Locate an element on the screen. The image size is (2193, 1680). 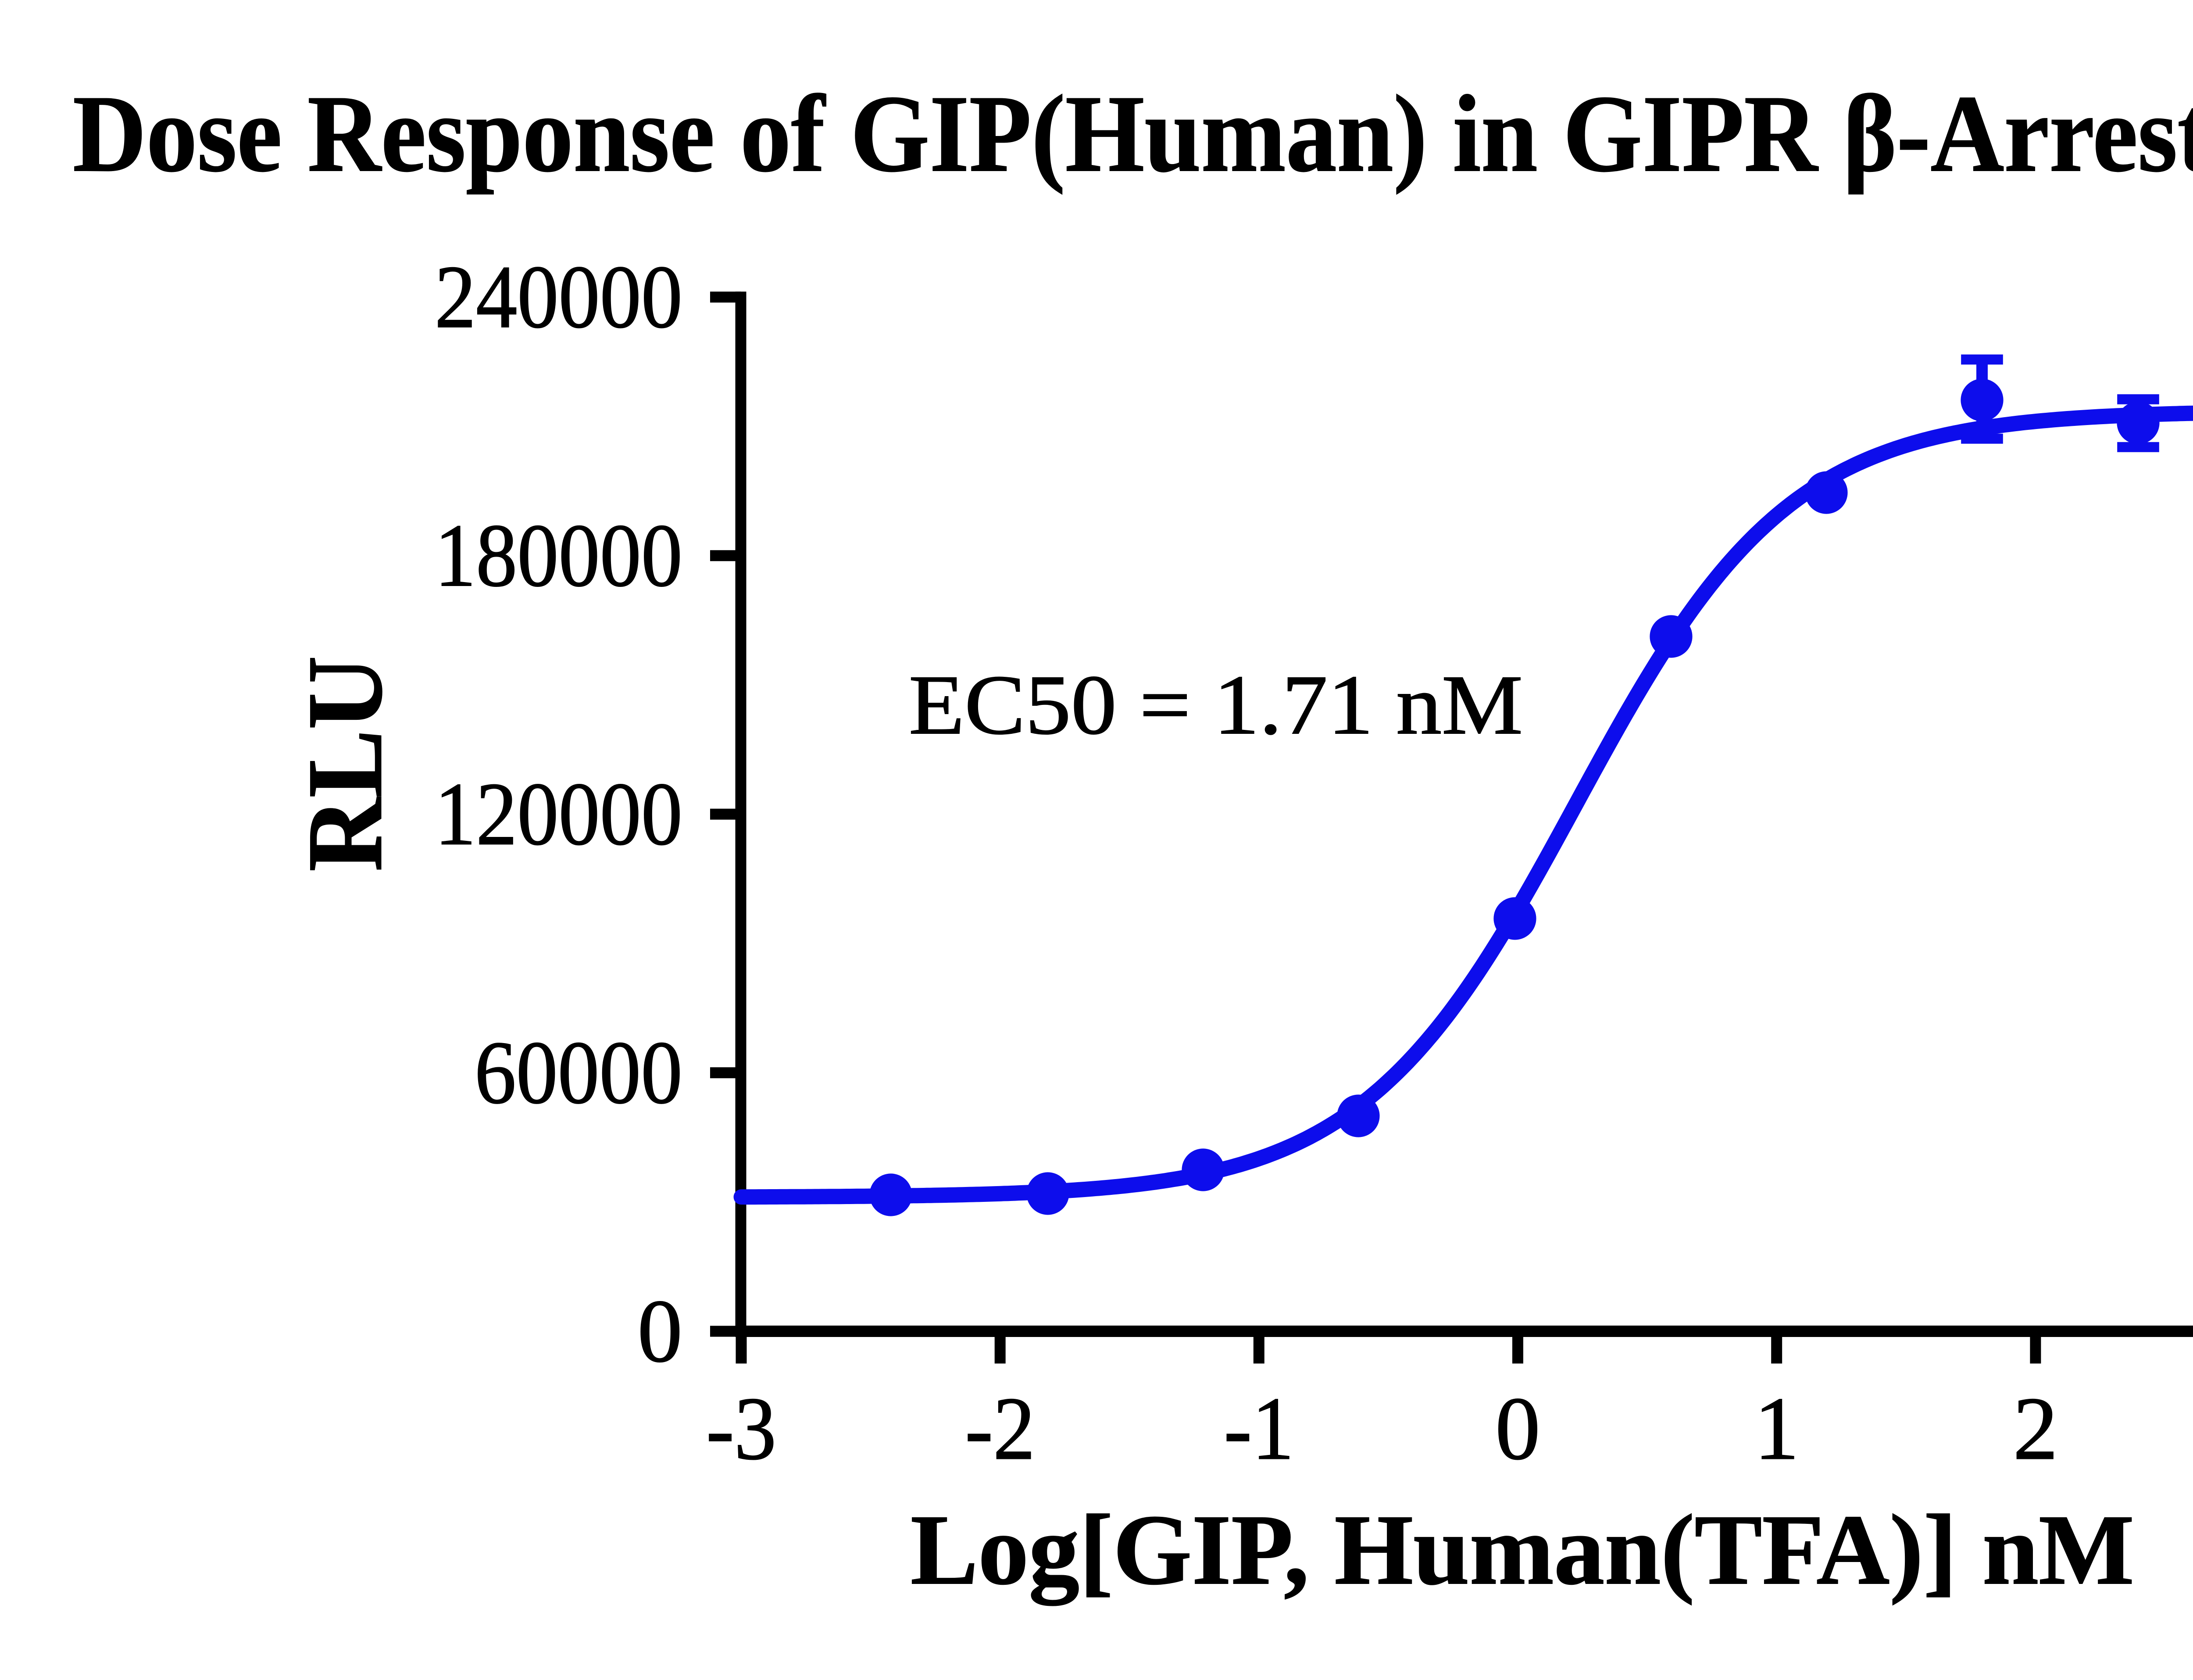
svg-text: 1 is located at coordinates (1777, 1429).